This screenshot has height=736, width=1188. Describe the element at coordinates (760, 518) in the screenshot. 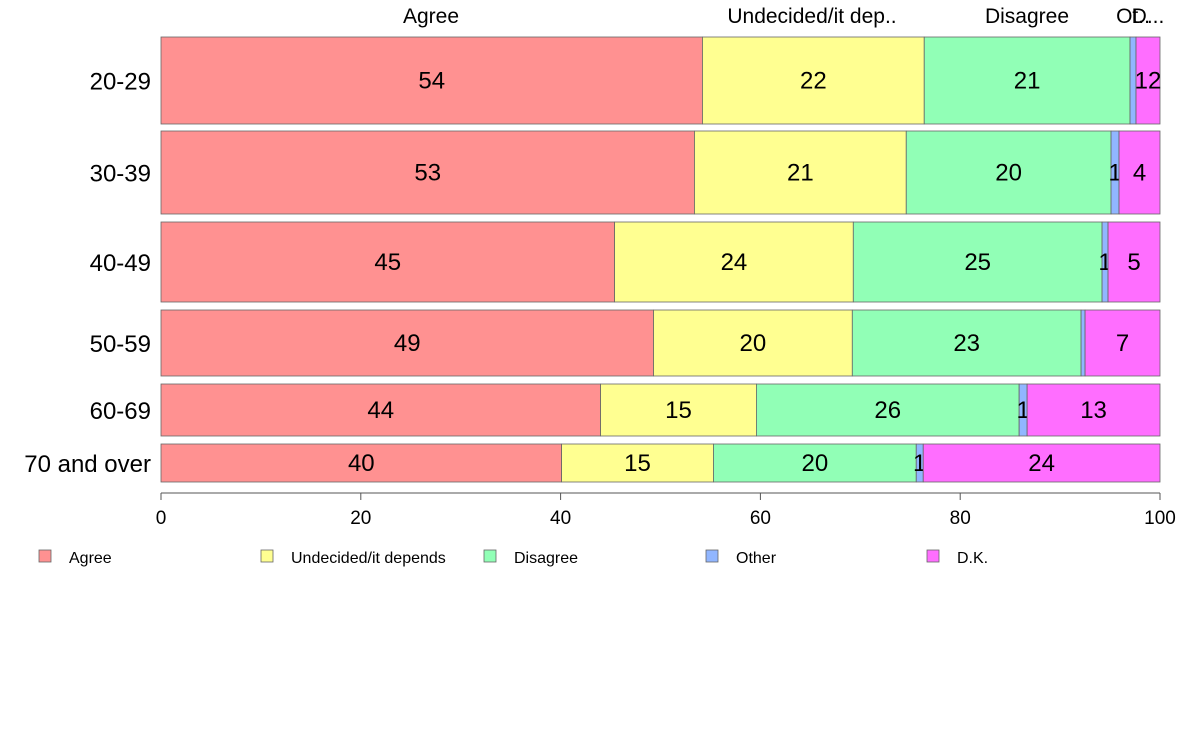

I see `x-tick-label: 60` at that location.